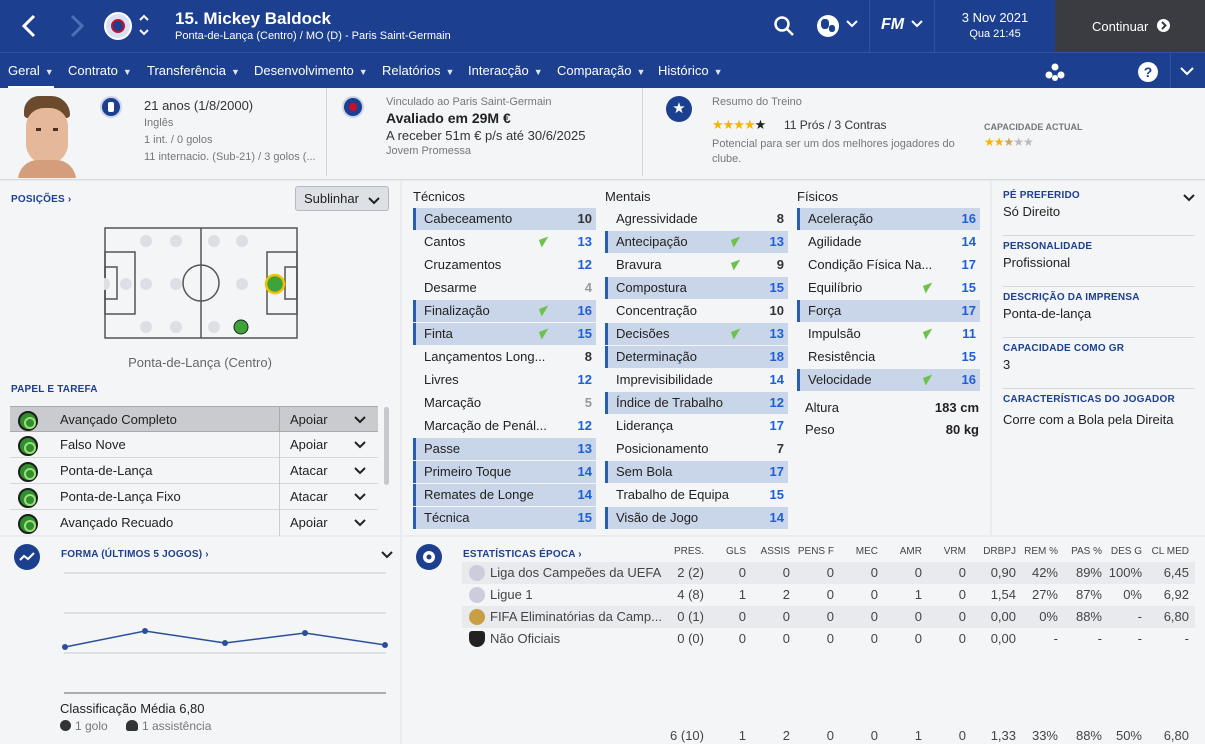 This screenshot has height=744, width=1205. What do you see at coordinates (76, 26) in the screenshot?
I see `forward-arrow-icon` at bounding box center [76, 26].